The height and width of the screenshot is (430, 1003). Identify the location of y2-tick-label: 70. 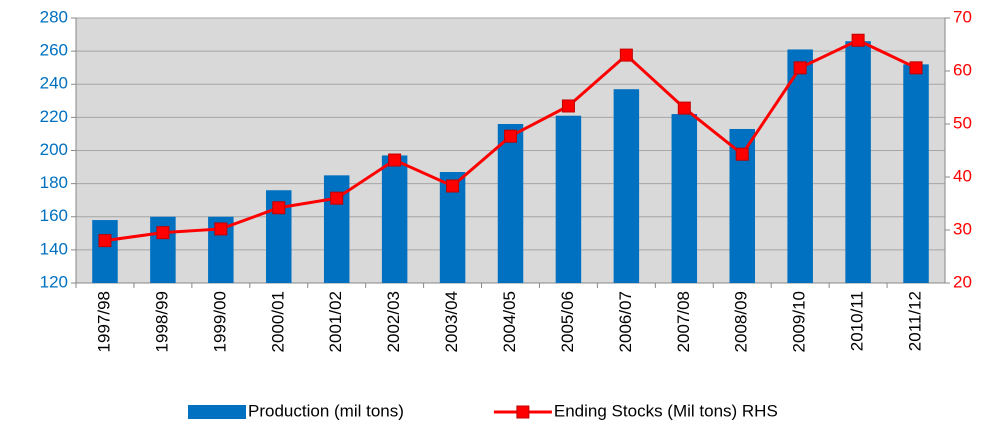
(962, 16).